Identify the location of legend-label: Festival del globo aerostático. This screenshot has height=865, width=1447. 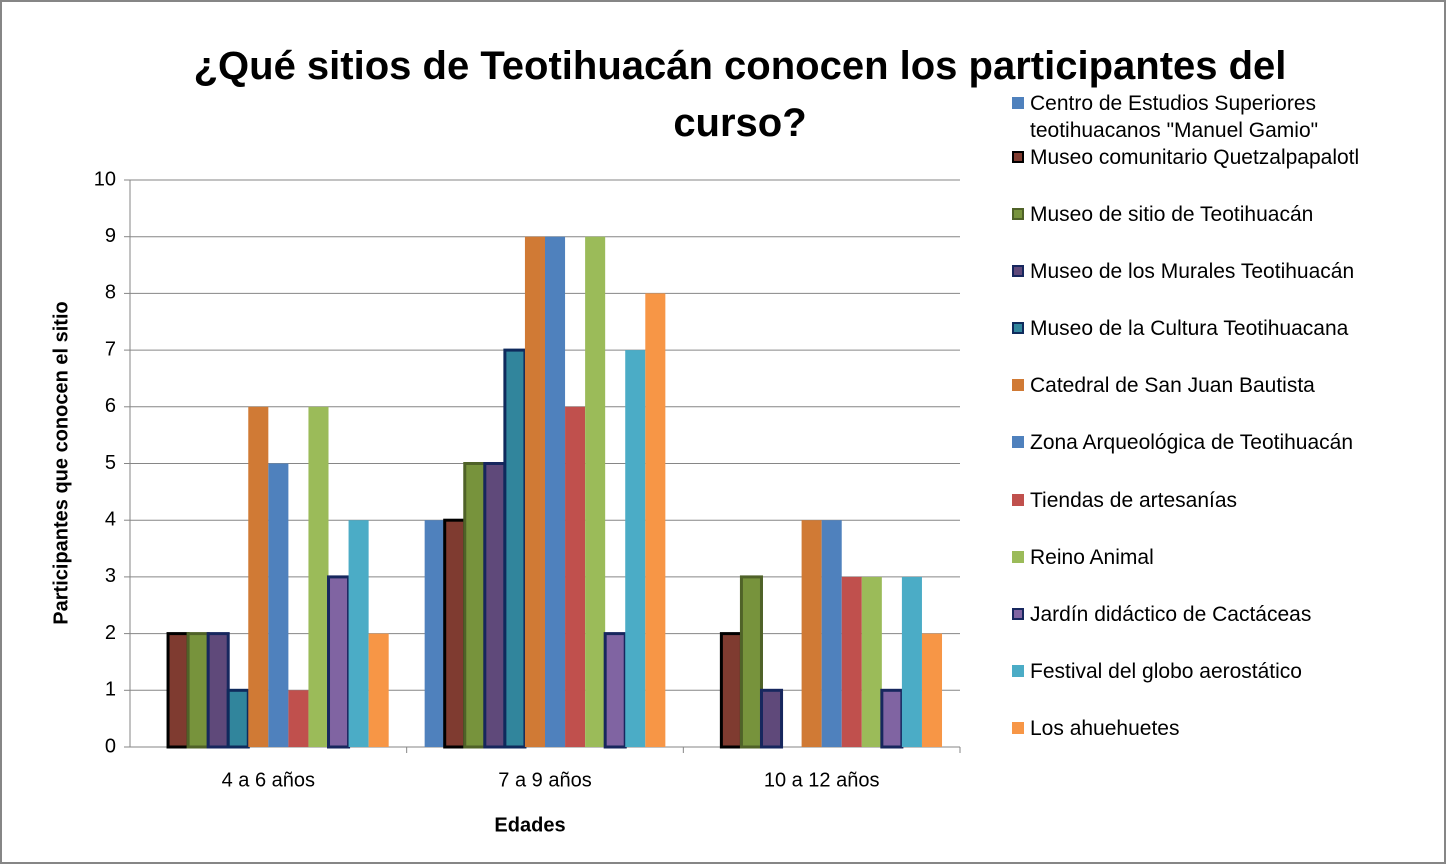
(1166, 671).